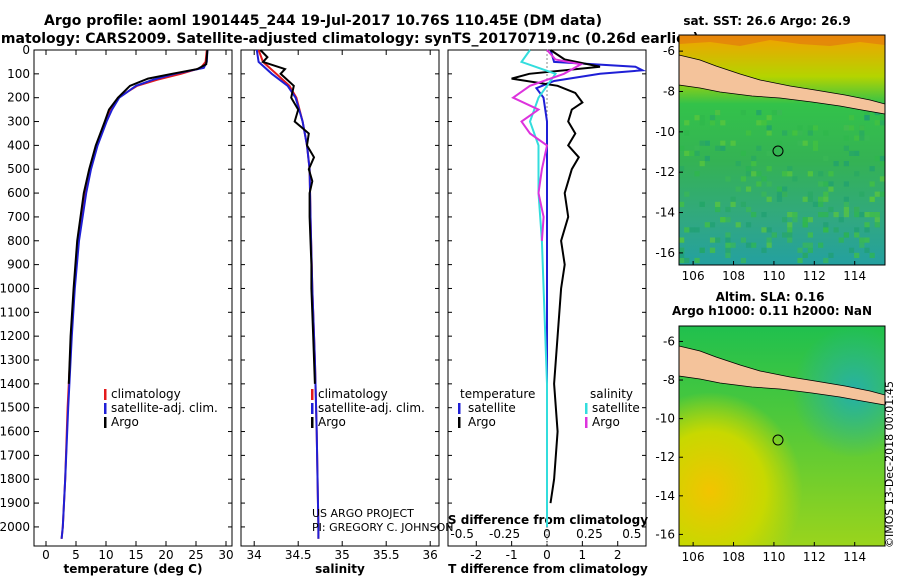 Image resolution: width=900 pixels, height=580 pixels. I want to click on y-tick-label: 1600, so click(15, 432).